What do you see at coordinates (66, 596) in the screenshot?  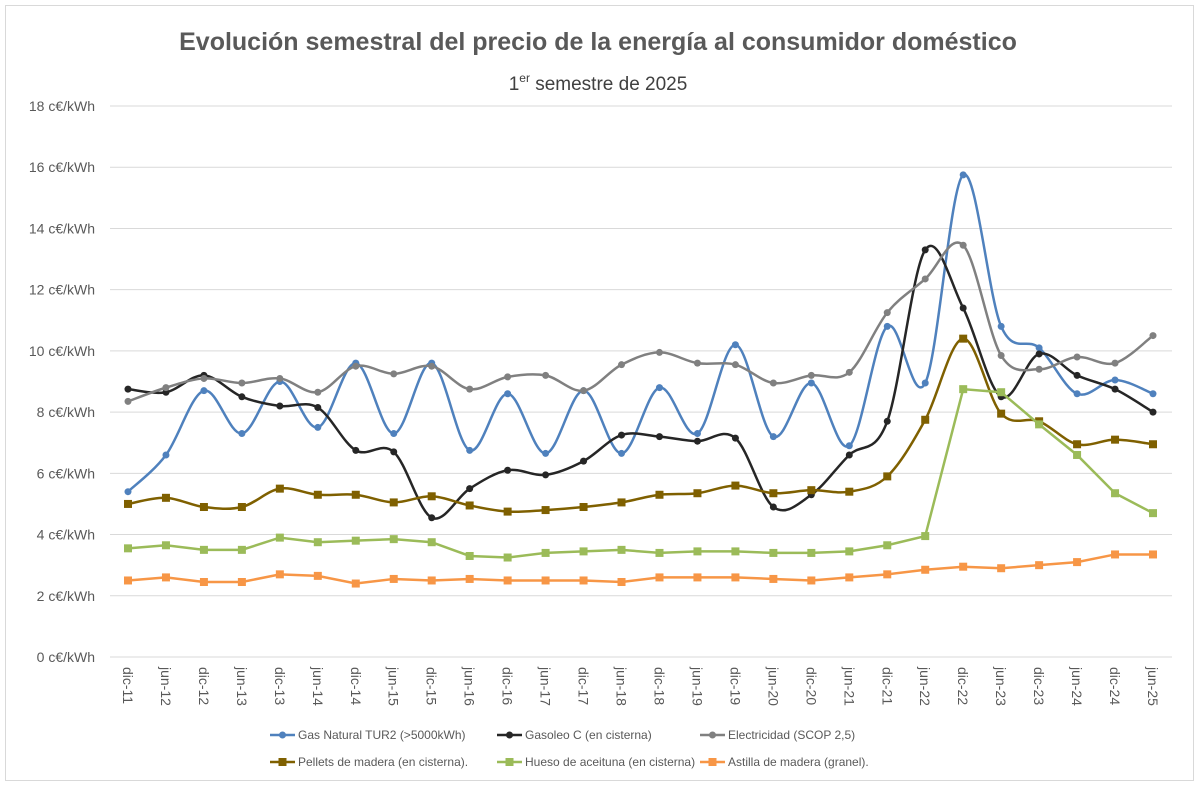 I see `y-tick-label: 2 c€/kWh` at bounding box center [66, 596].